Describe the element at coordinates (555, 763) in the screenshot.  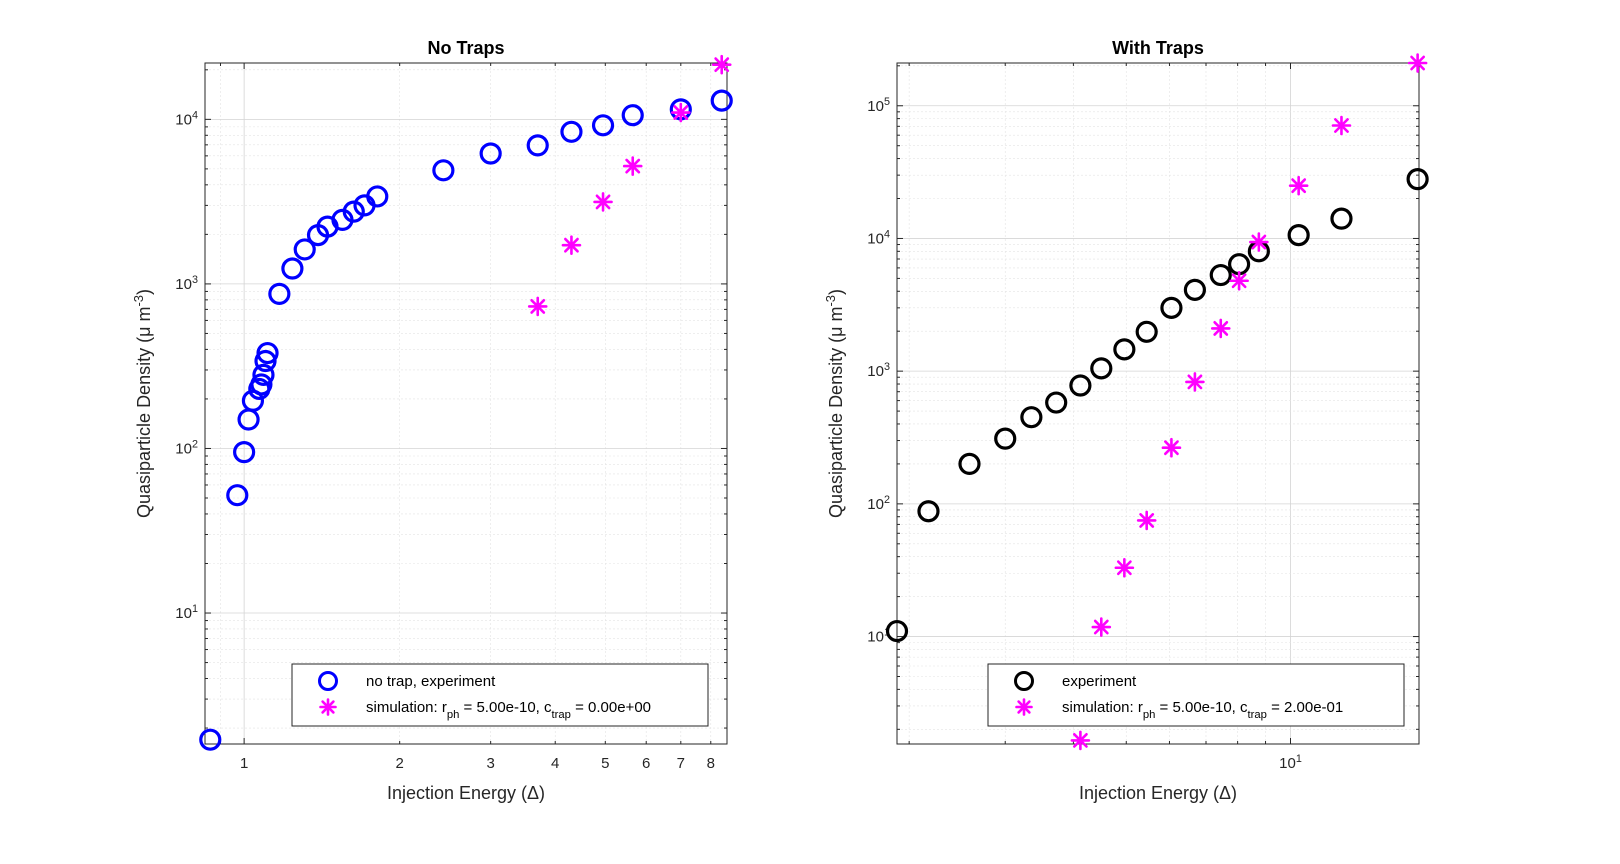
I see `x-tick-label: 4` at that location.